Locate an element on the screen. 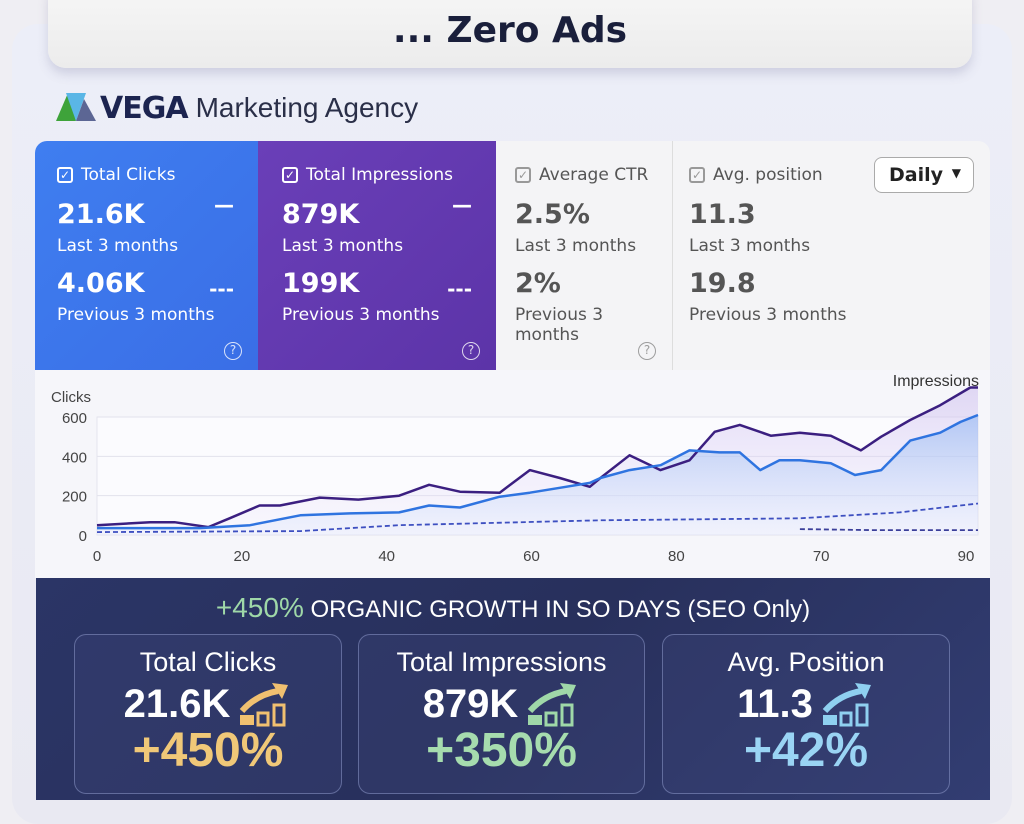 Image resolution: width=1024 pixels, height=824 pixels. y-tick-label: 400 is located at coordinates (74, 457).